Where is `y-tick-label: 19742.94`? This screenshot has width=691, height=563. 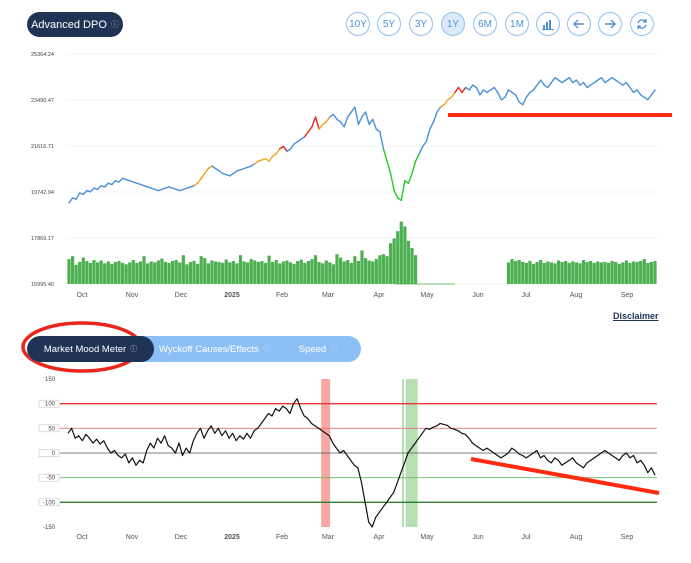 y-tick-label: 19742.94 is located at coordinates (42, 193).